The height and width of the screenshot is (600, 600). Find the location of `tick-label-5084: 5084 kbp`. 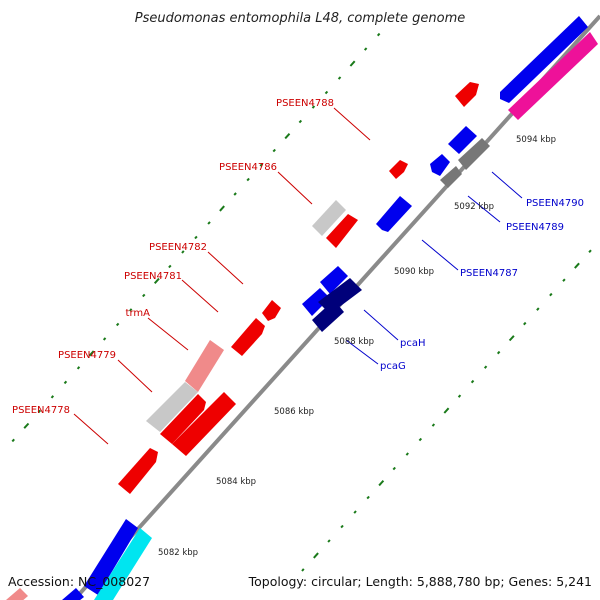

tick-label-5084: 5084 kbp is located at coordinates (236, 482).